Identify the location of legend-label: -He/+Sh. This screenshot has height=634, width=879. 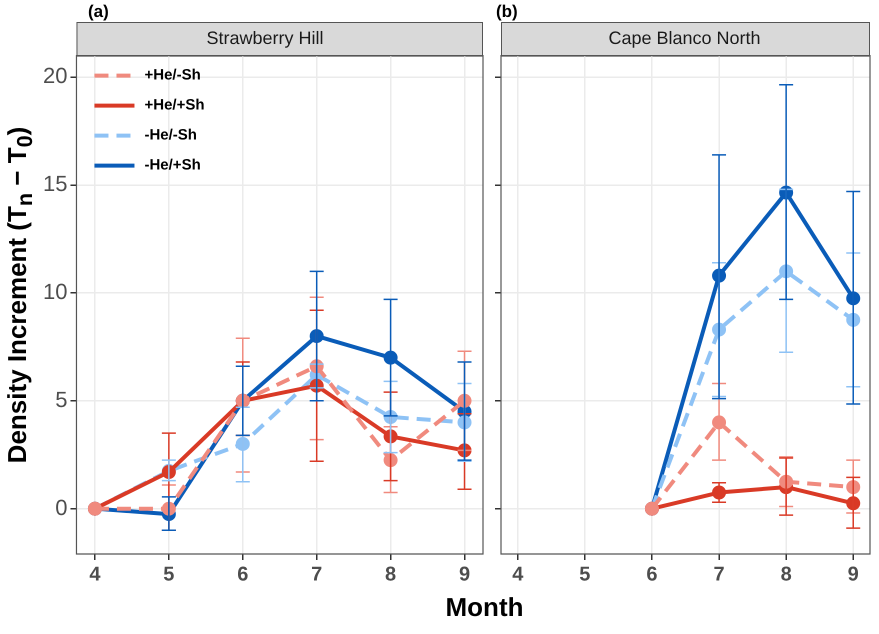
(172, 165).